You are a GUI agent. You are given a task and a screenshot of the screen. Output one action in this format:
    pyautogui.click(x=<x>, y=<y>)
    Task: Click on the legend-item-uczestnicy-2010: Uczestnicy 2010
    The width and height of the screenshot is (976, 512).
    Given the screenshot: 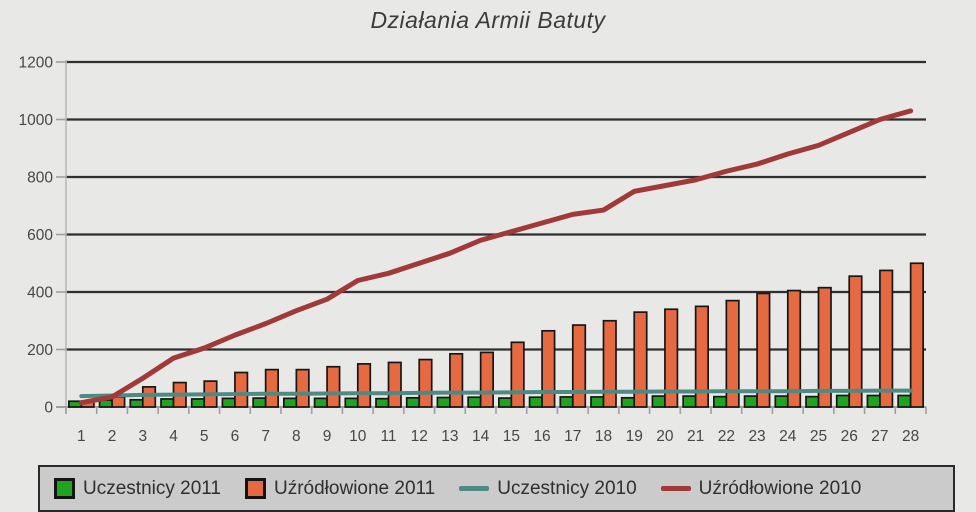 What is the action you would take?
    pyautogui.click(x=548, y=488)
    